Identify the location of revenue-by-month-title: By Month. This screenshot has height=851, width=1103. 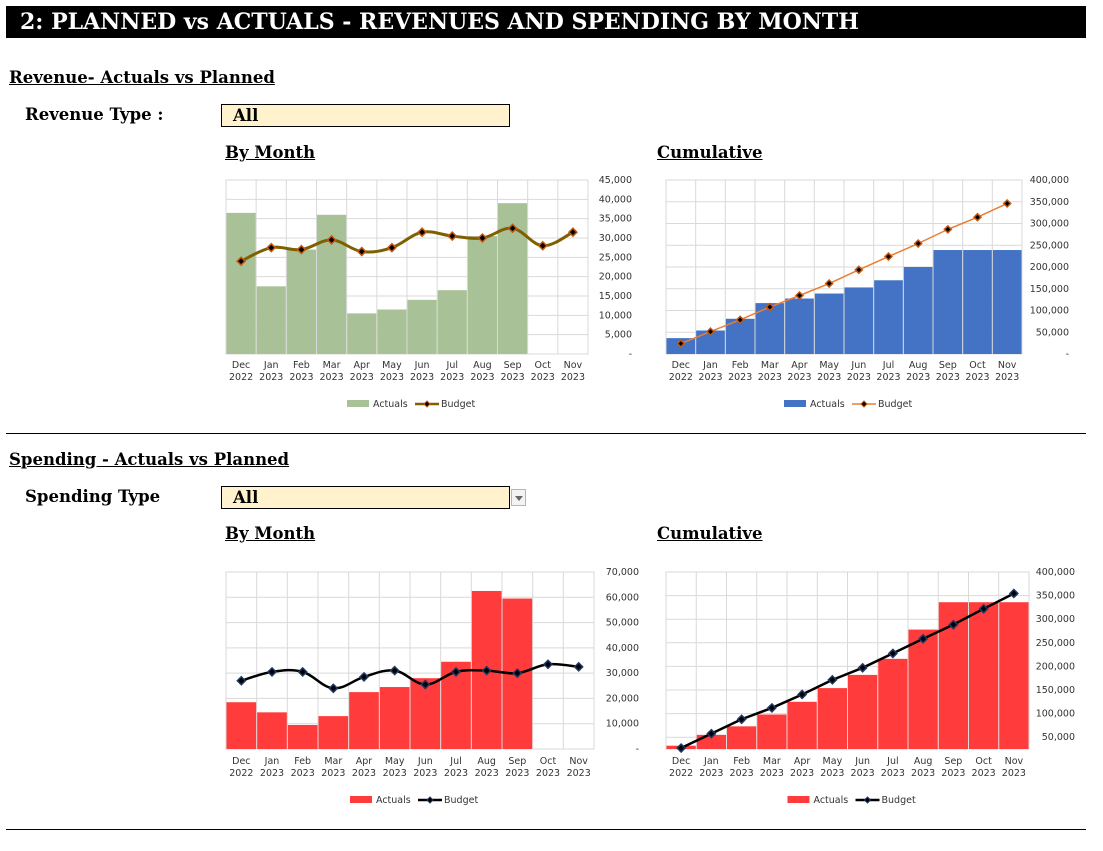
(270, 152).